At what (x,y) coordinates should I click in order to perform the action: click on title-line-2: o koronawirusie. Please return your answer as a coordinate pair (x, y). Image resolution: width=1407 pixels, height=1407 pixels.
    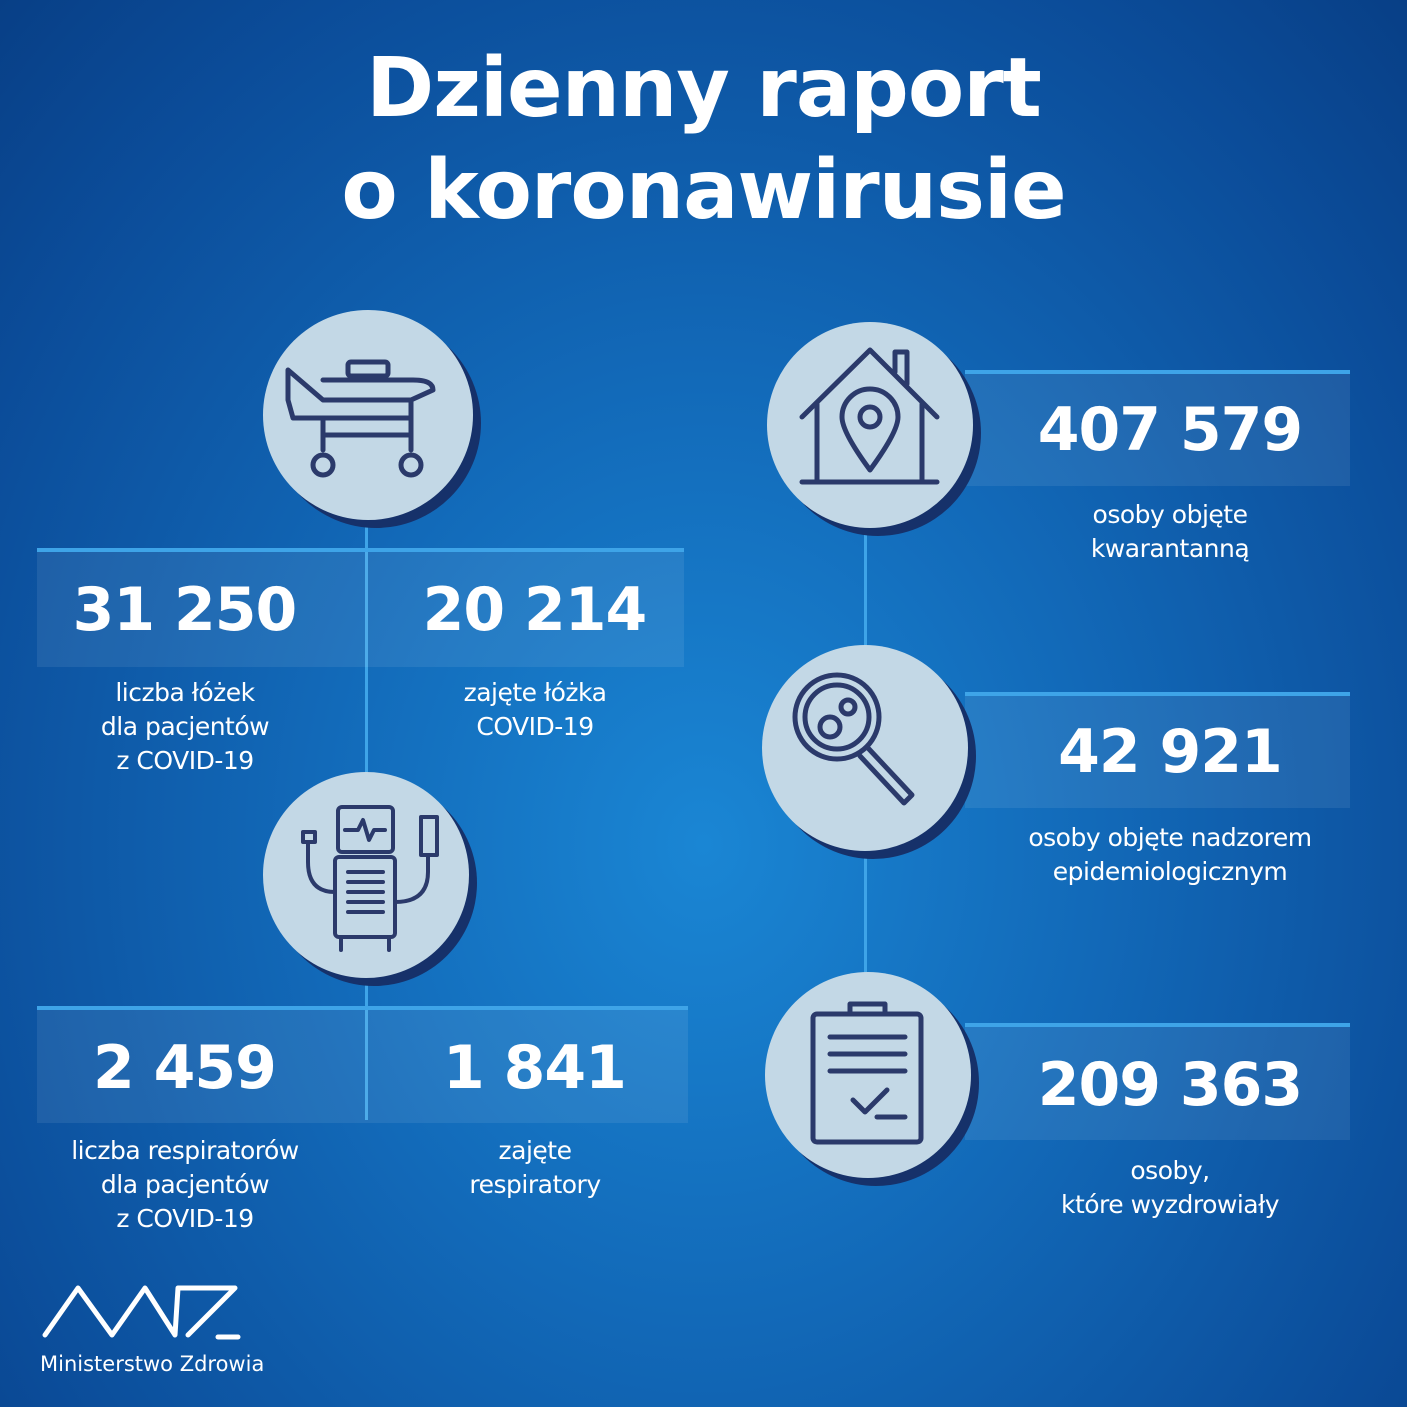
    Looking at the image, I should click on (703, 190).